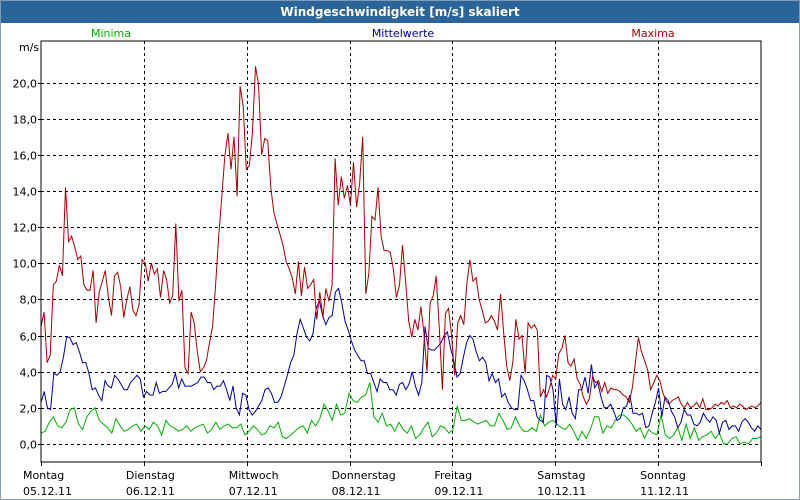  What do you see at coordinates (150, 475) in the screenshot?
I see `day-label: Dienstag` at bounding box center [150, 475].